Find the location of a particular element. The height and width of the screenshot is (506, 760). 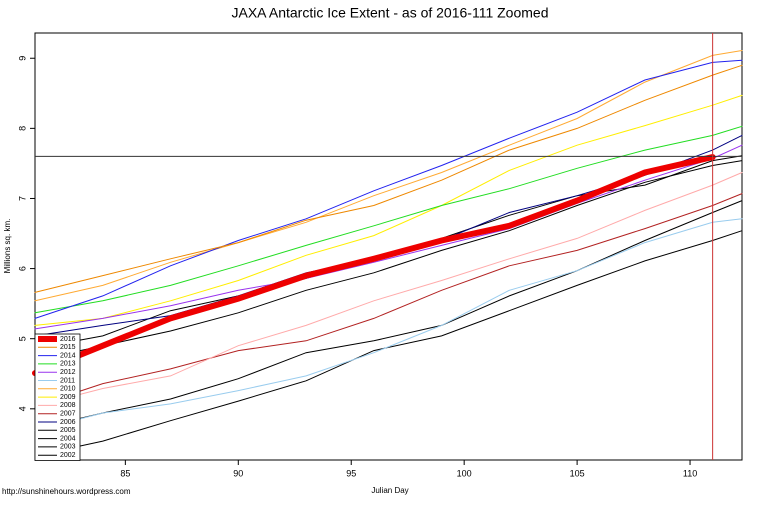

legend-label: 2005 is located at coordinates (68, 430).